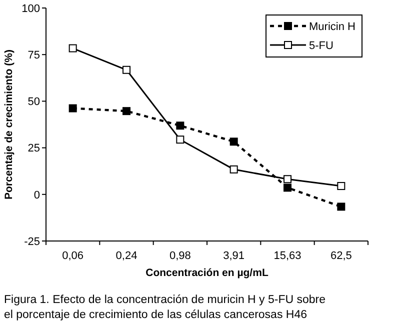 The image size is (400, 331). I want to click on y-tick-label: 50, so click(34, 102).